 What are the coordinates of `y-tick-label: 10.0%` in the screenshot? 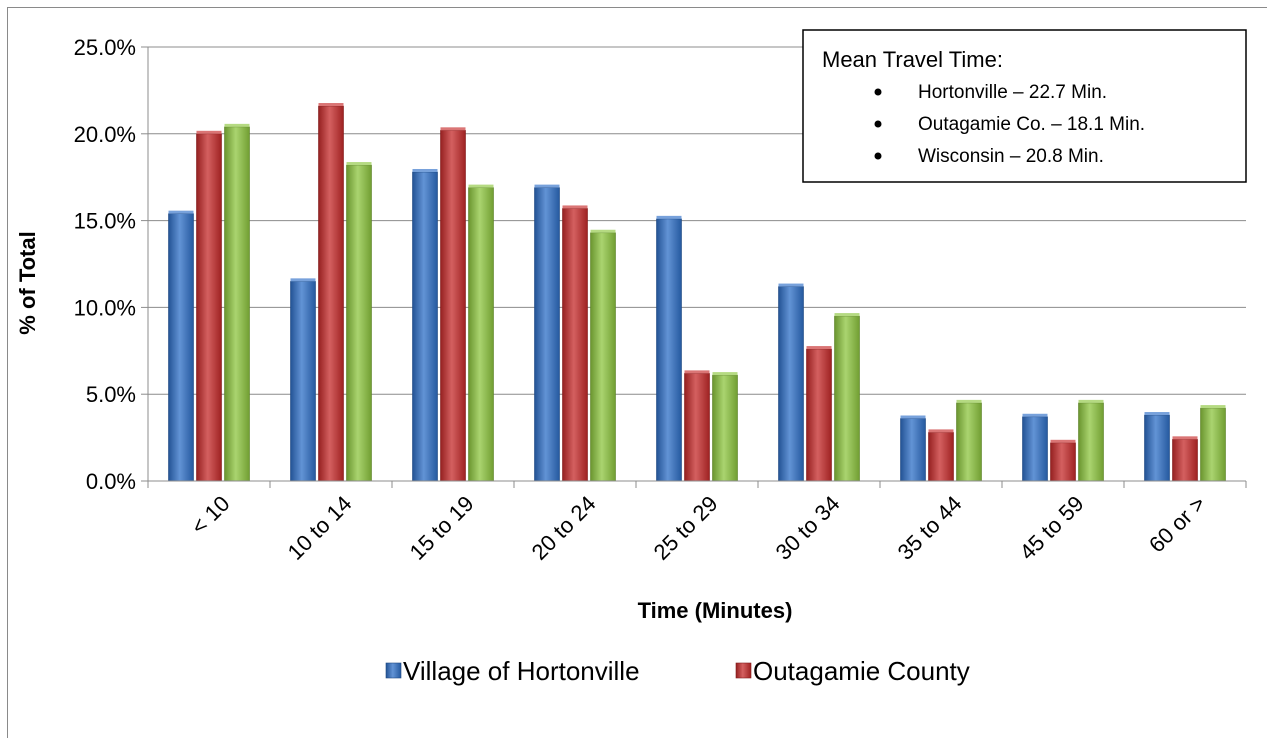 It's located at (105, 307).